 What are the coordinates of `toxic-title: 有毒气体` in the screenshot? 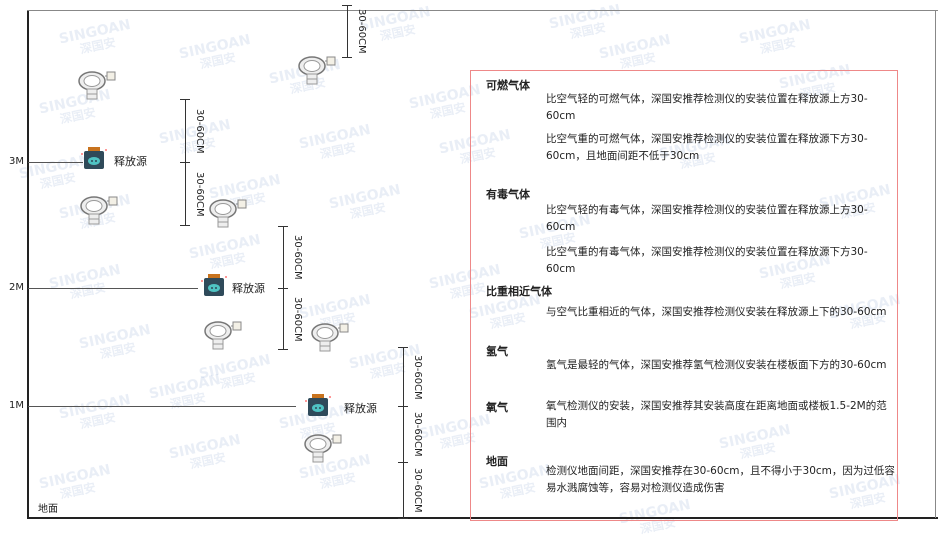 It's located at (508, 194).